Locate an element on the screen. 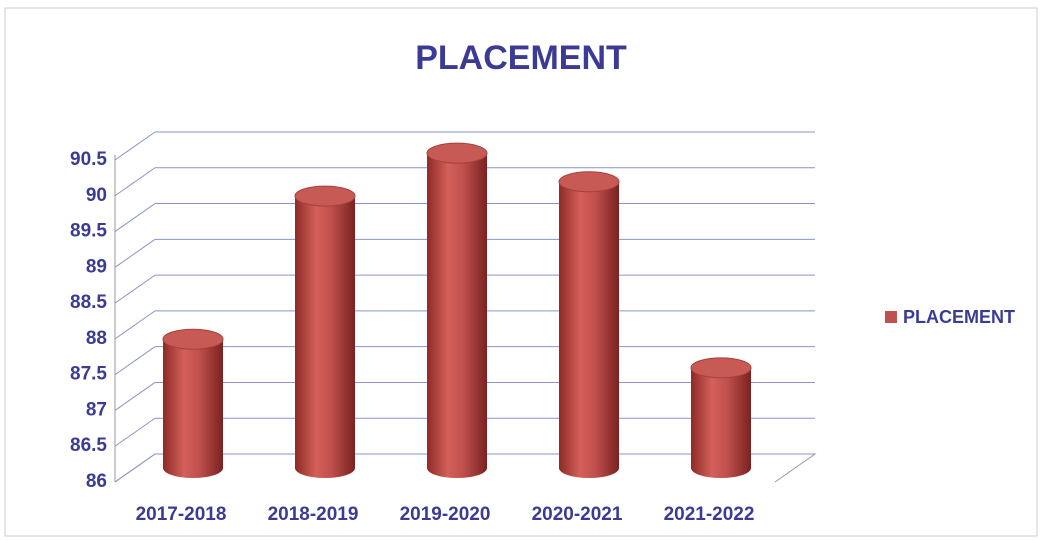 The height and width of the screenshot is (541, 1043). y-tick-label: 86 is located at coordinates (96, 481).